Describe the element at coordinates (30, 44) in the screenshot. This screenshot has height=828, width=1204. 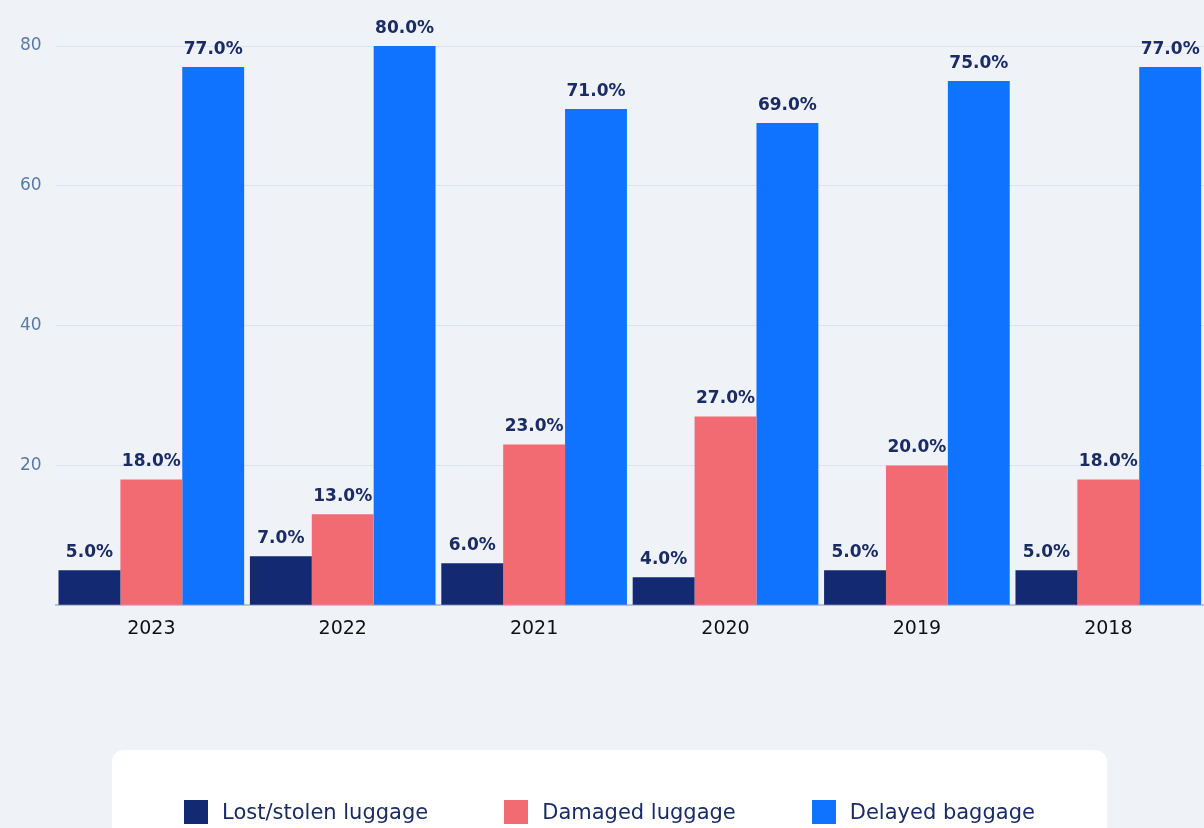
I see `y-tick-label: 80` at that location.